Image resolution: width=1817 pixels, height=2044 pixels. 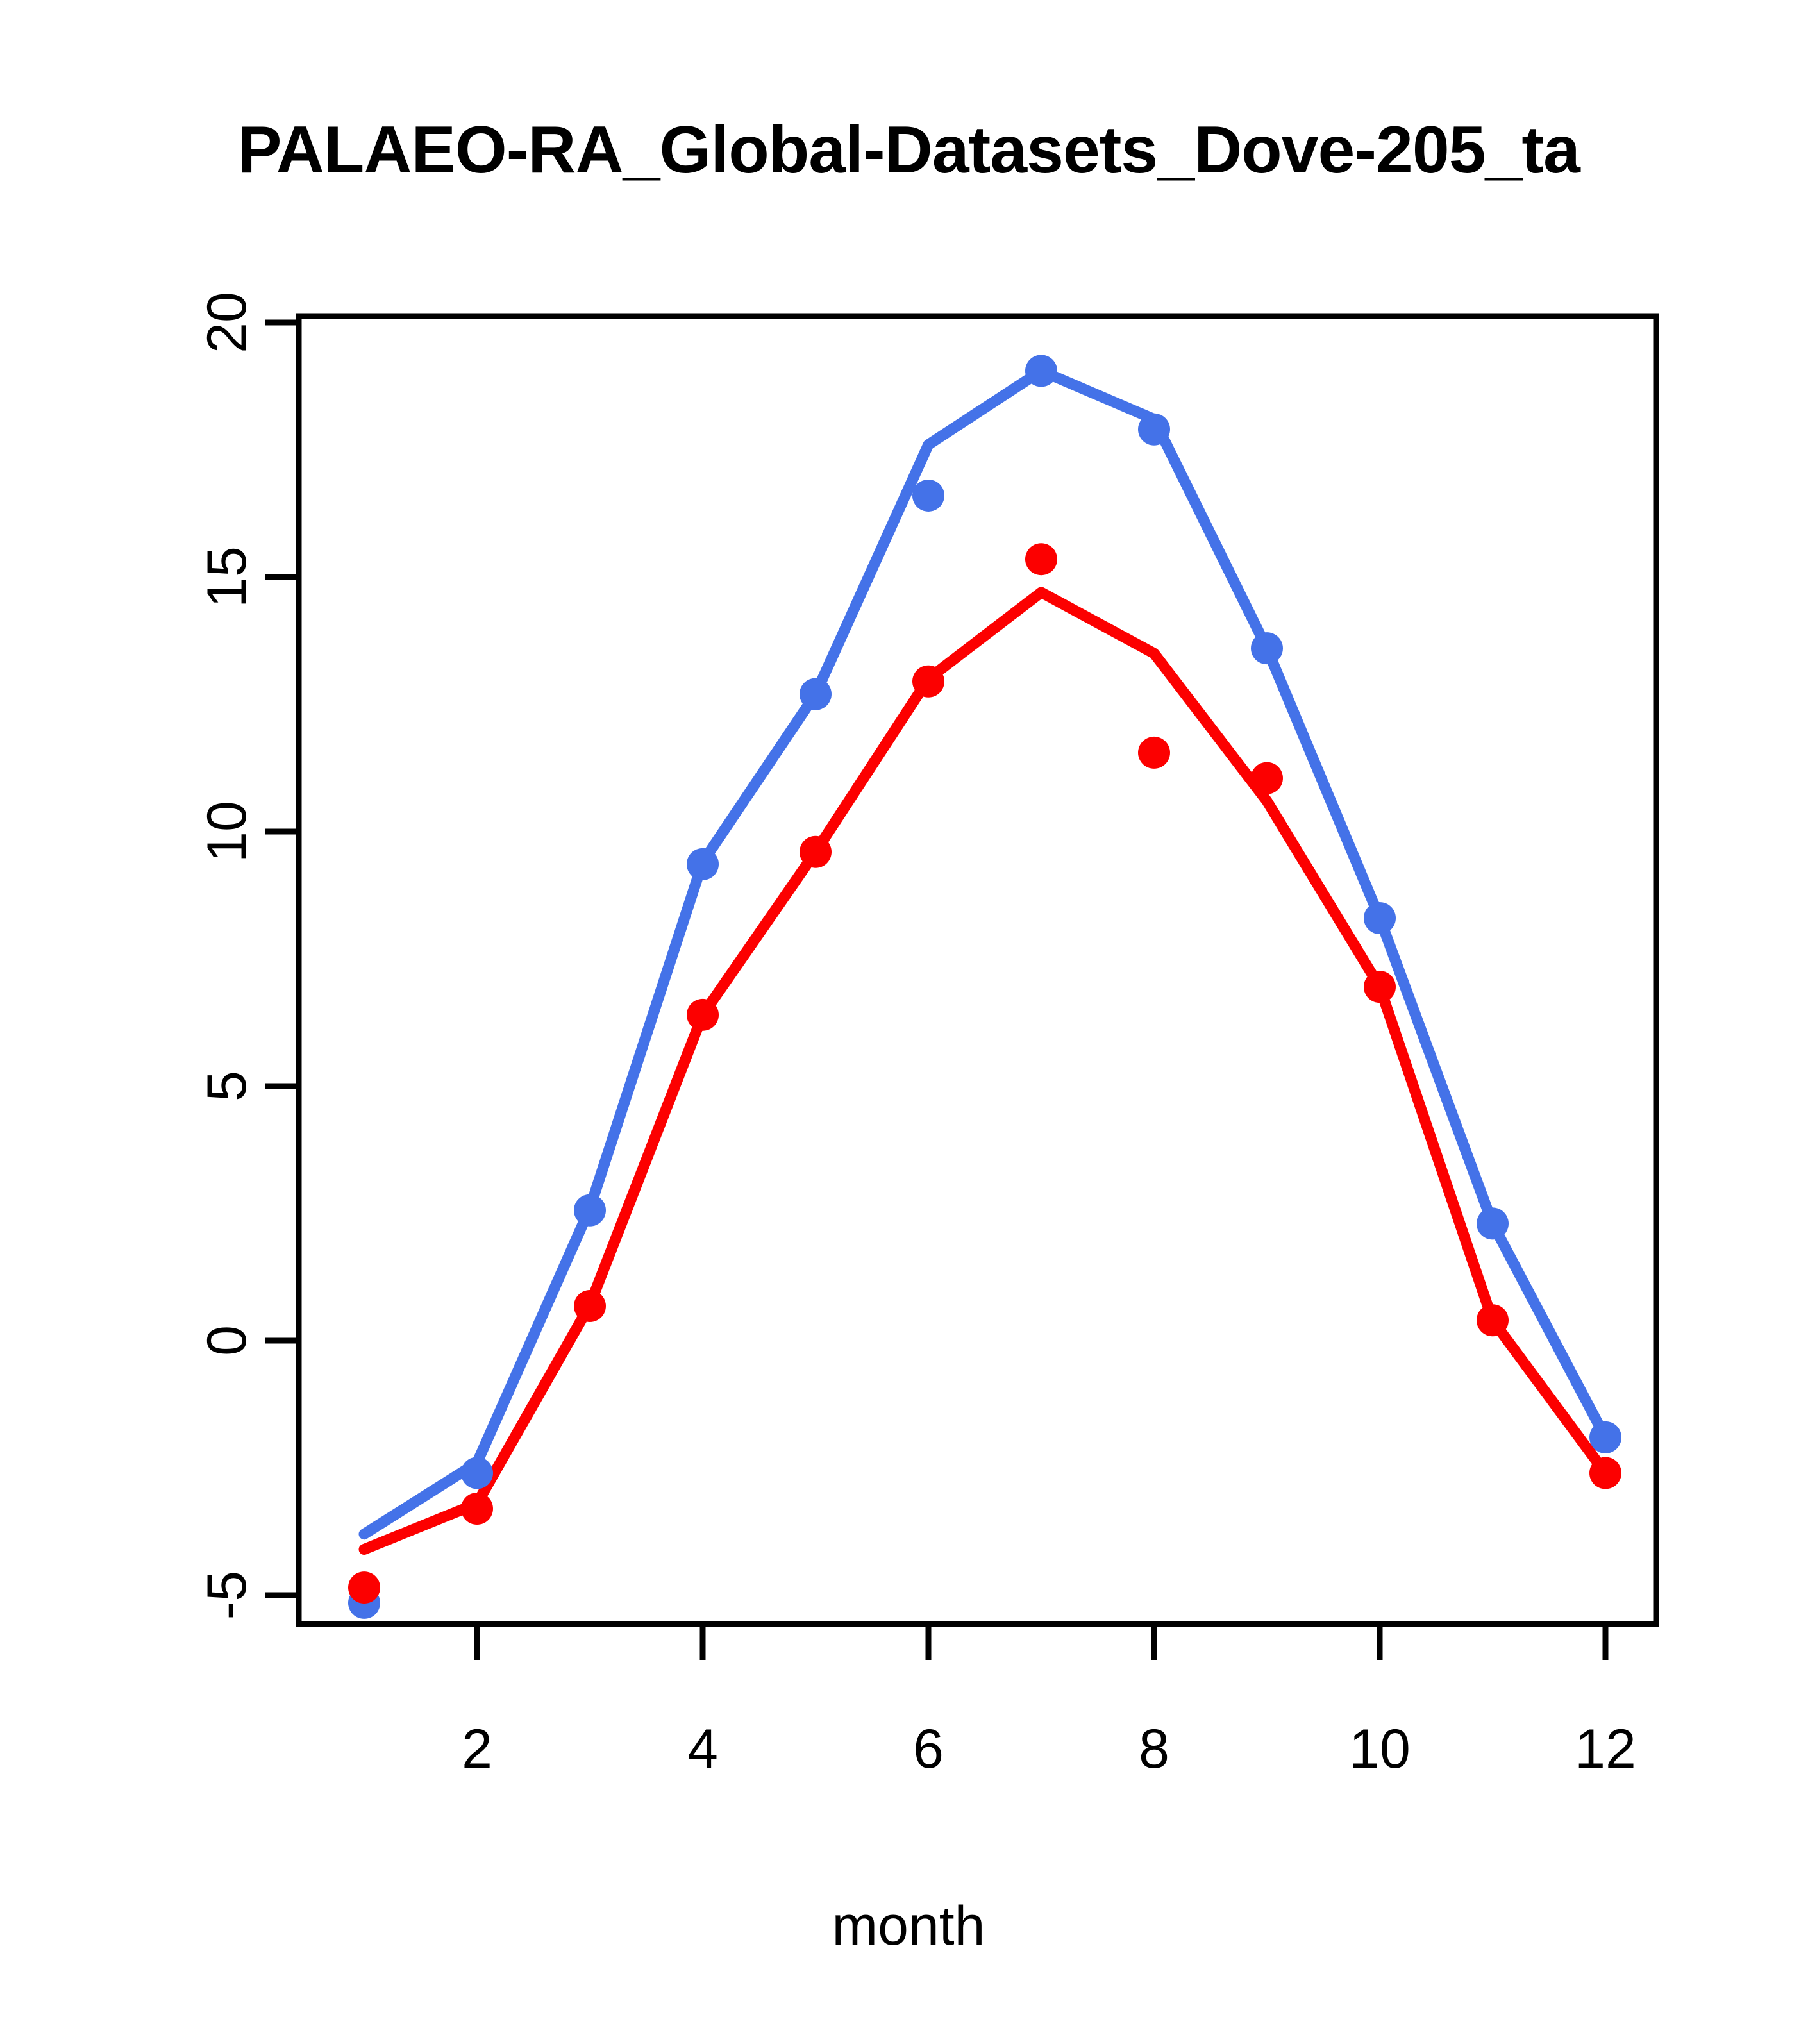 What do you see at coordinates (908, 1926) in the screenshot?
I see `x-axis-label: month` at bounding box center [908, 1926].